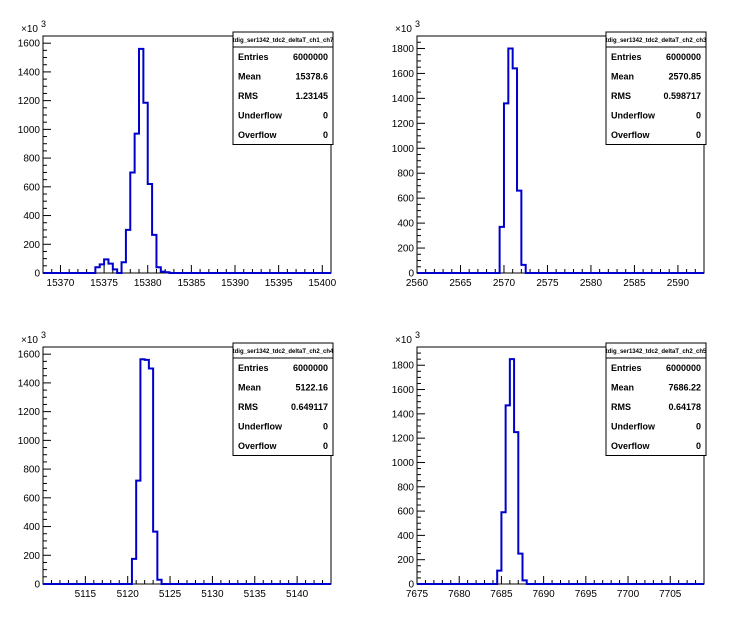  Describe the element at coordinates (459, 594) in the screenshot. I see `x-tick-label: 7680` at that location.